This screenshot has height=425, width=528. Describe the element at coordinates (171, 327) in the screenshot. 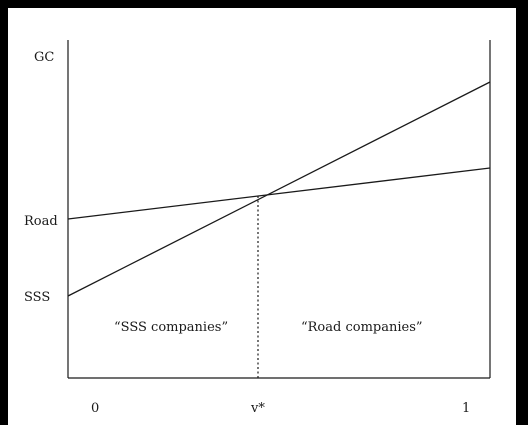

I see `sss-companies-label: “SSS companies”` at that location.